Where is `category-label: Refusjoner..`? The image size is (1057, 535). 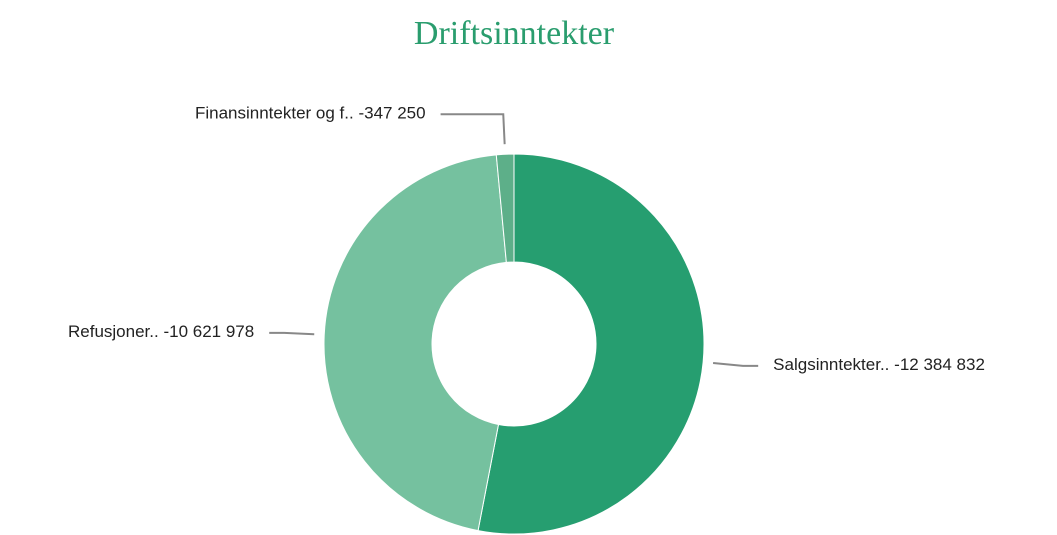 category-label: Refusjoner.. is located at coordinates (113, 331).